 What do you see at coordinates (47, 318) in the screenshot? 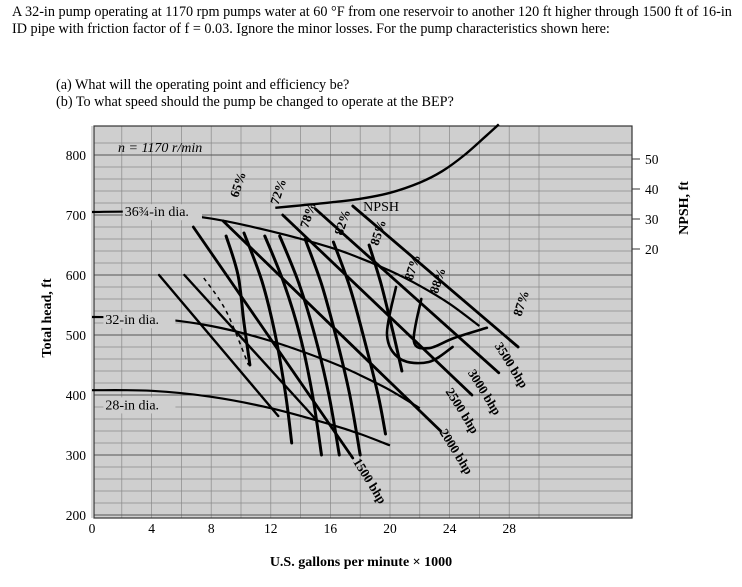
I see `y-axis-label: Total head, ft` at bounding box center [47, 318].